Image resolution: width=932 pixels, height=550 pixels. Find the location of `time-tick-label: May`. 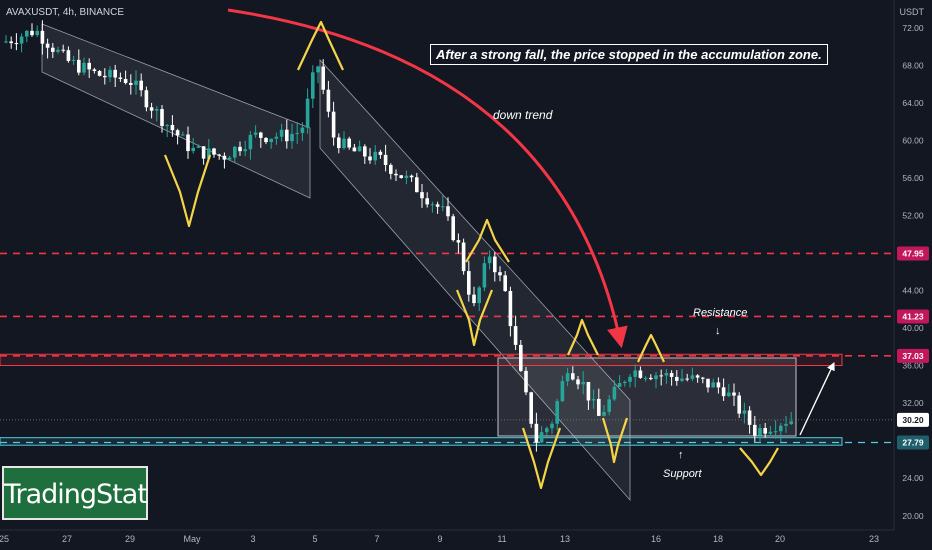

time-tick-label: May is located at coordinates (192, 539).